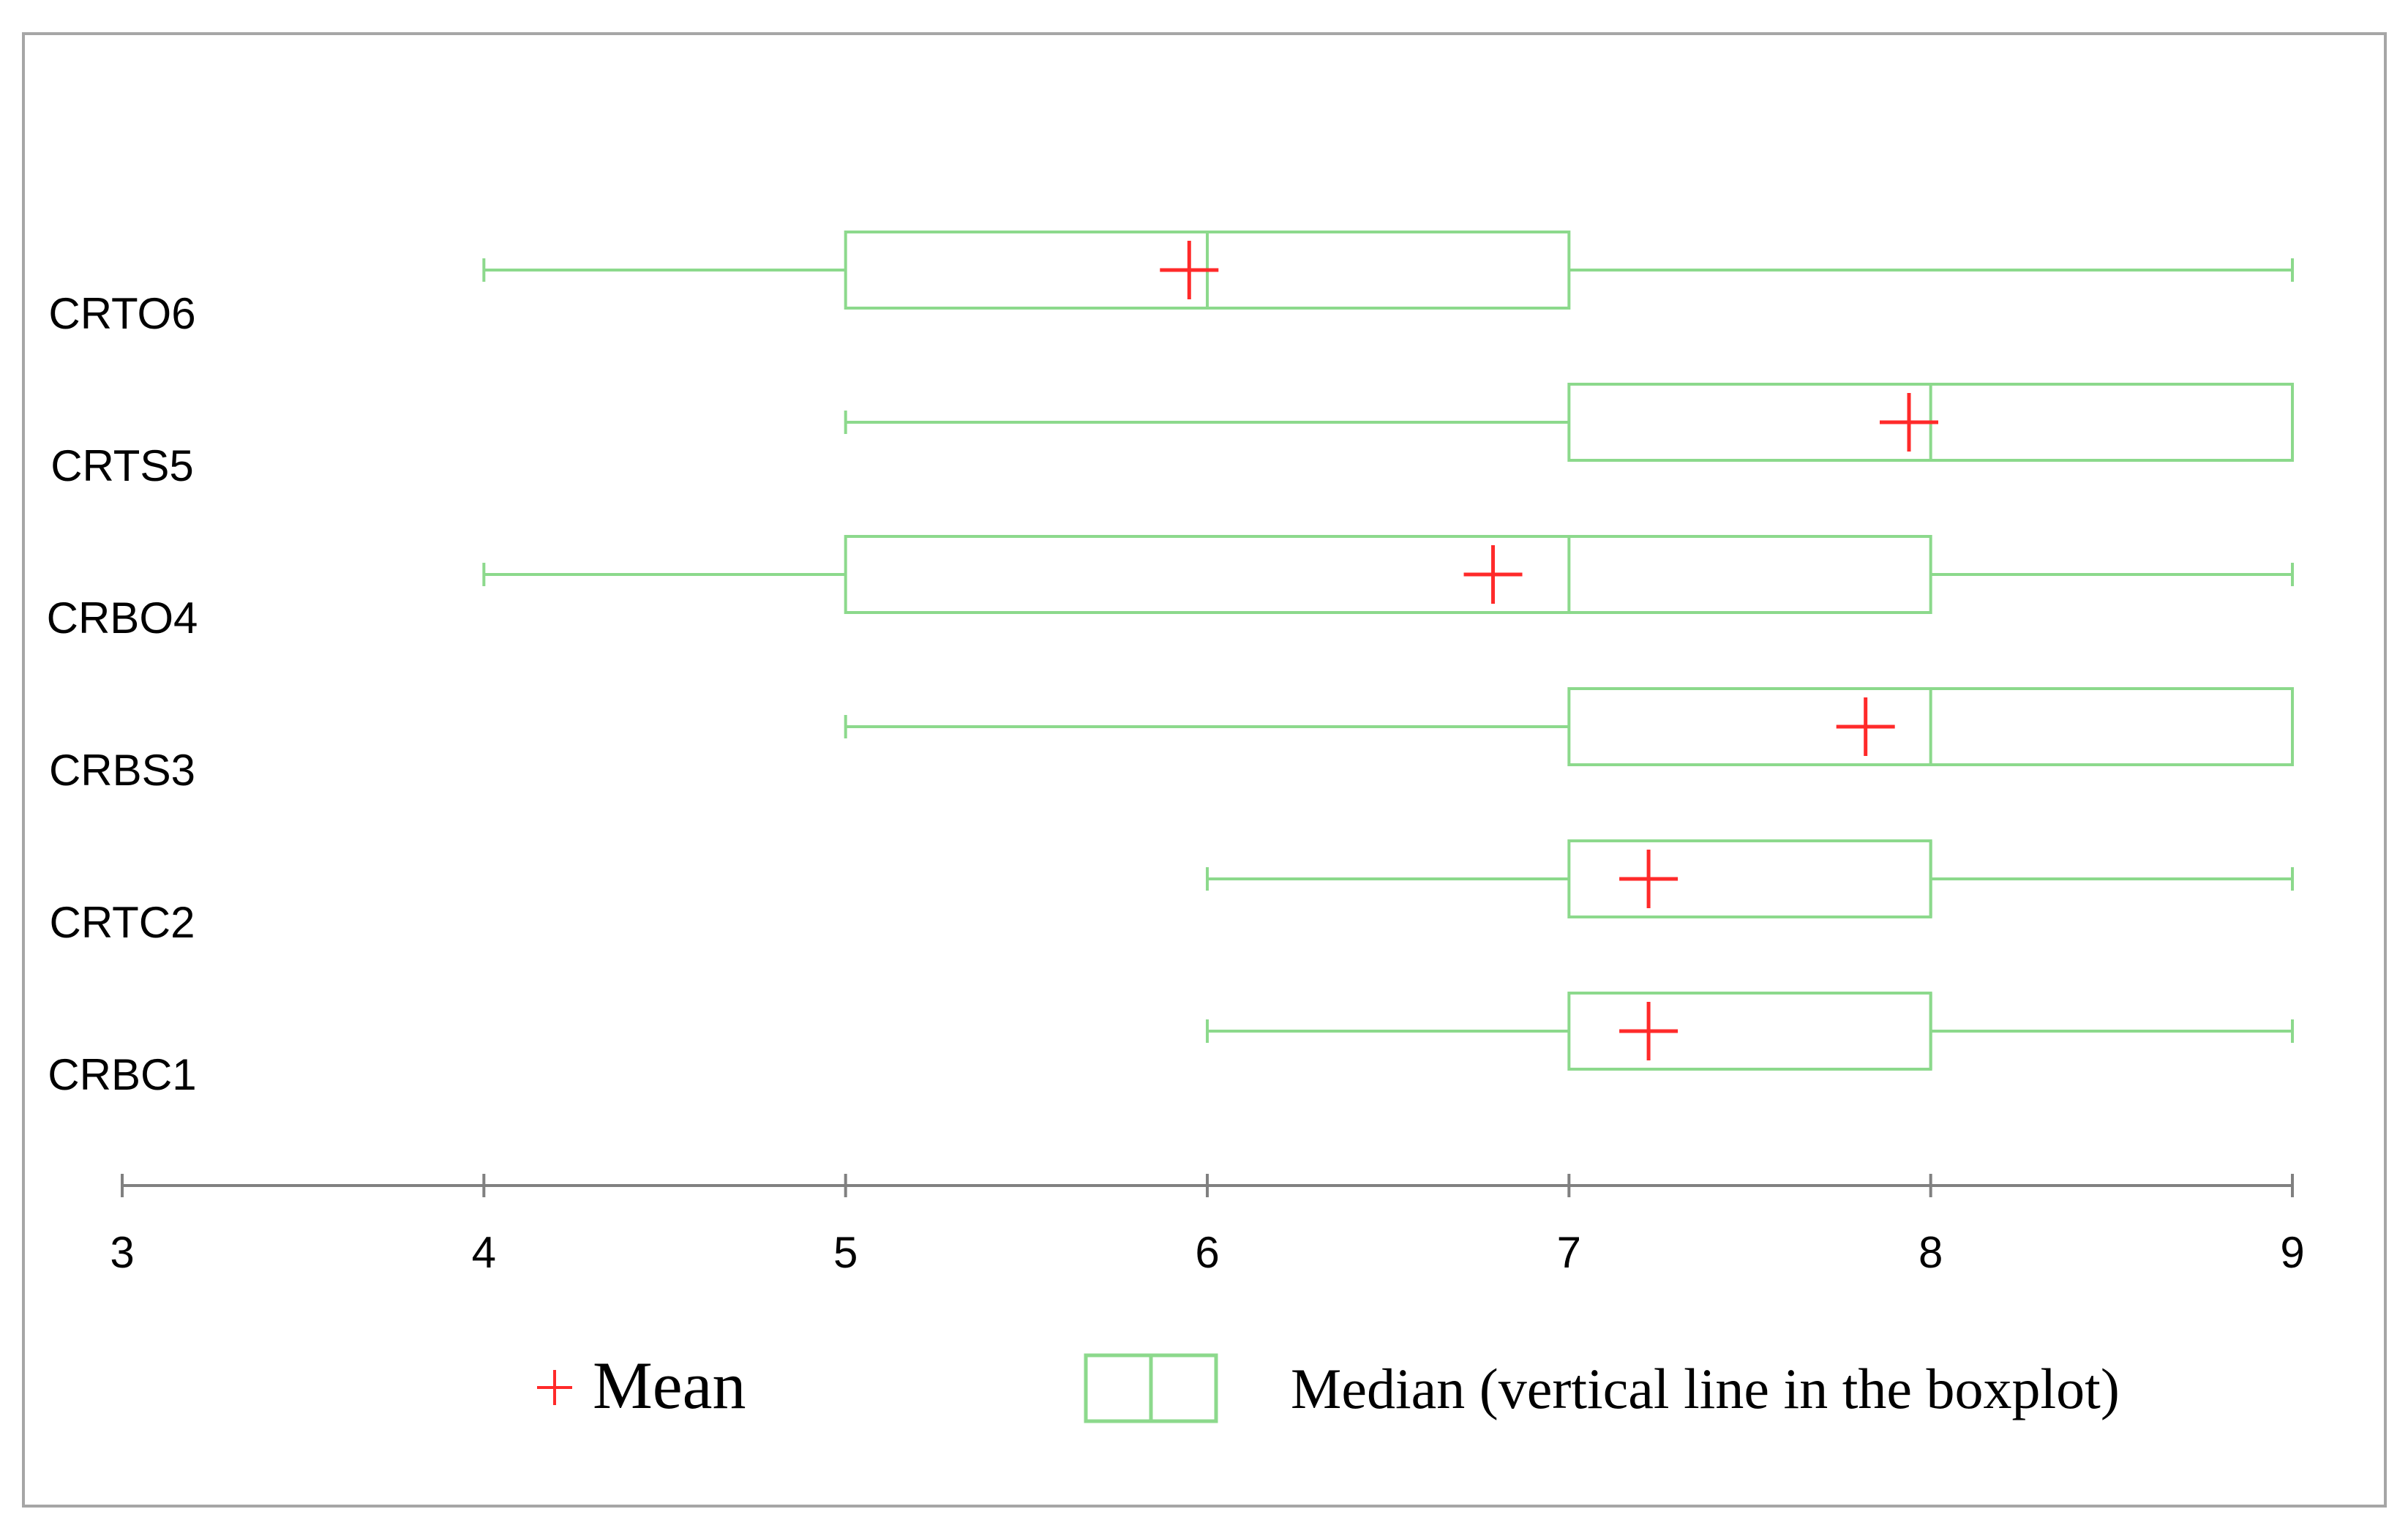 The image size is (2408, 1539). What do you see at coordinates (669, 1386) in the screenshot?
I see `legend-mean-label: Mean` at bounding box center [669, 1386].